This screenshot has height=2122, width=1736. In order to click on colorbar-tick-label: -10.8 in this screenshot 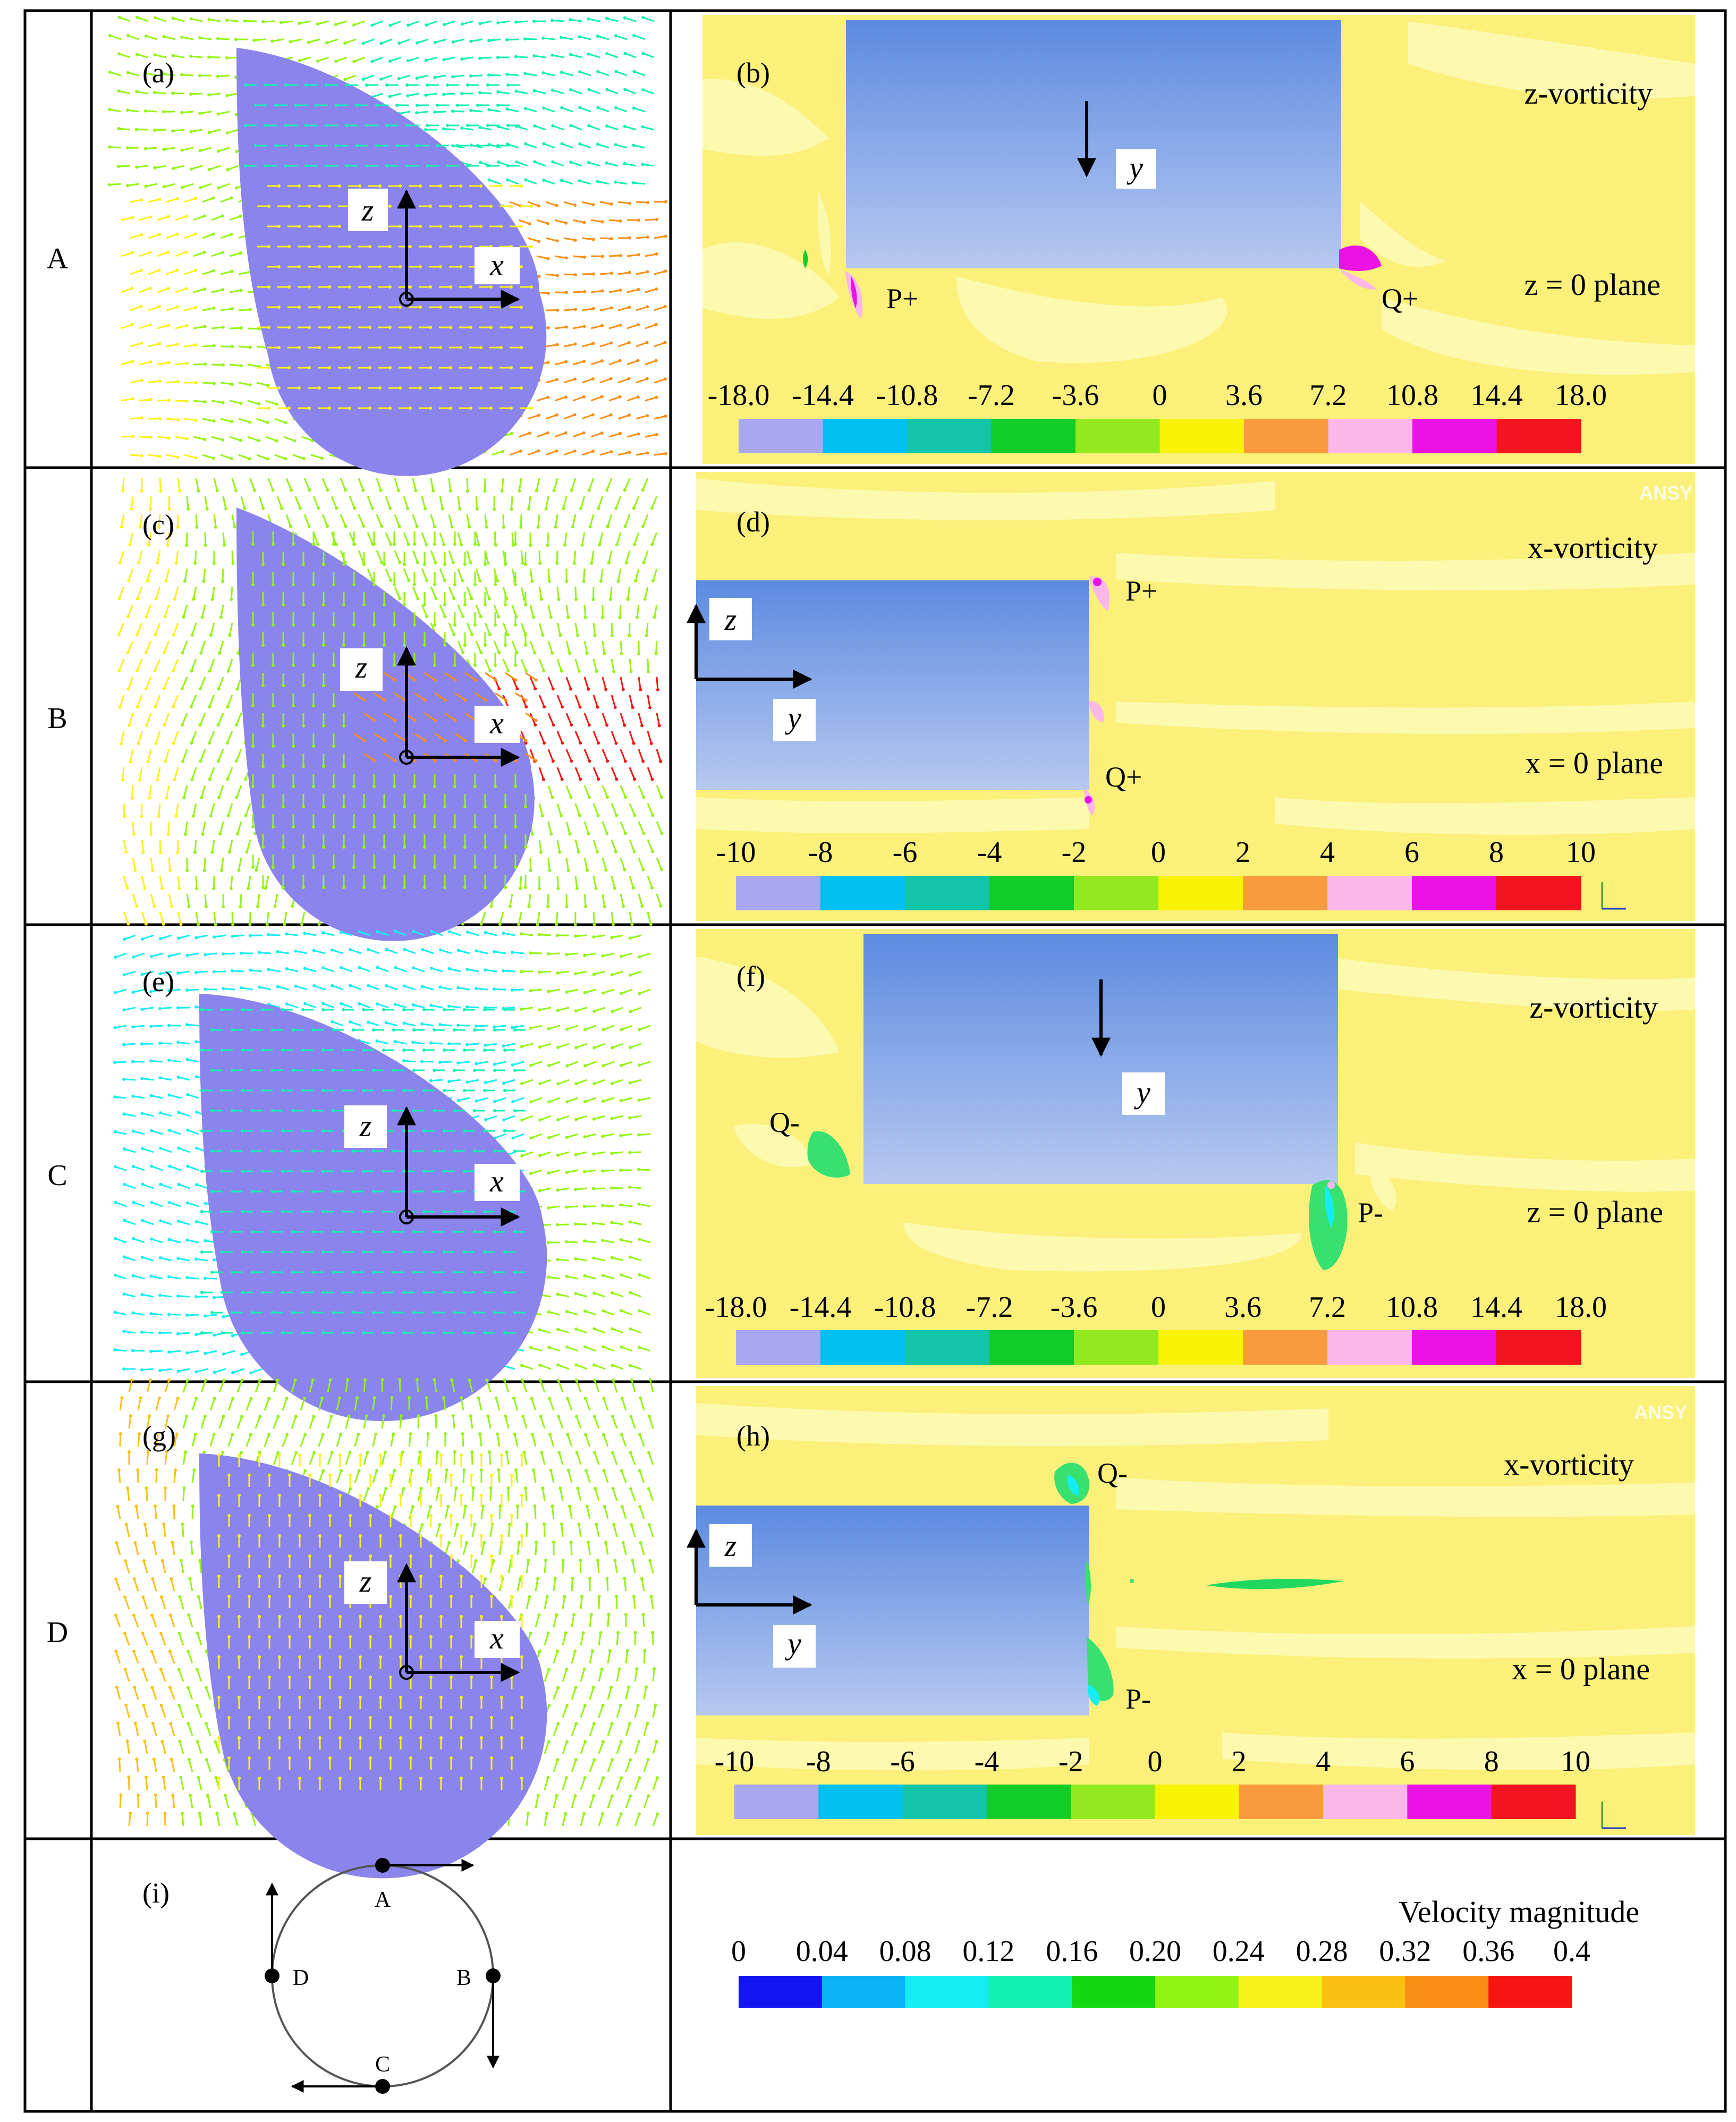, I will do `click(907, 395)`.